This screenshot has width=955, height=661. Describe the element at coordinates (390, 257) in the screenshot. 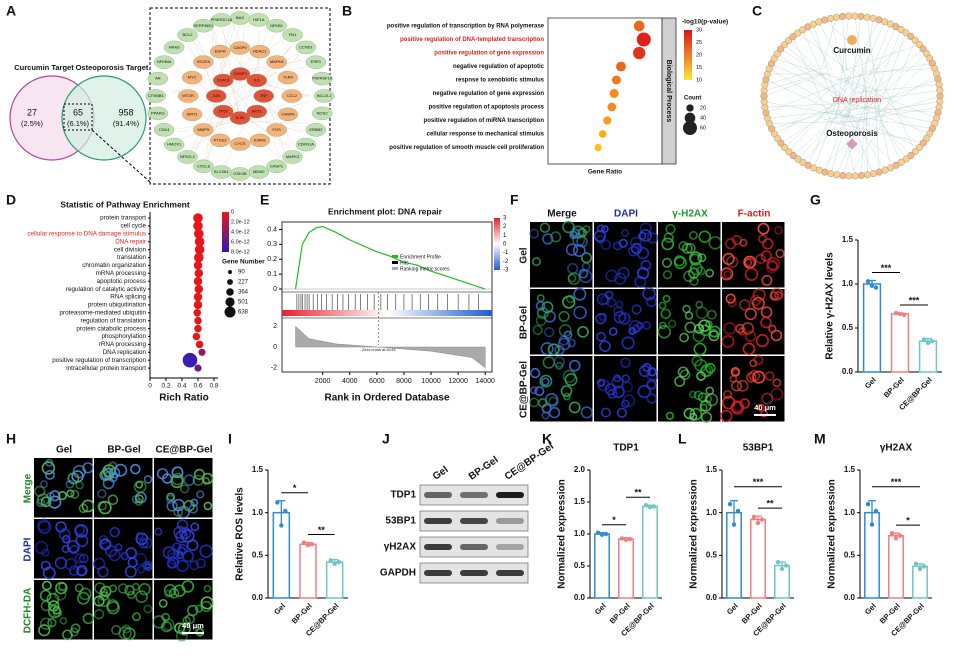

I see `enrichment-line` at that location.